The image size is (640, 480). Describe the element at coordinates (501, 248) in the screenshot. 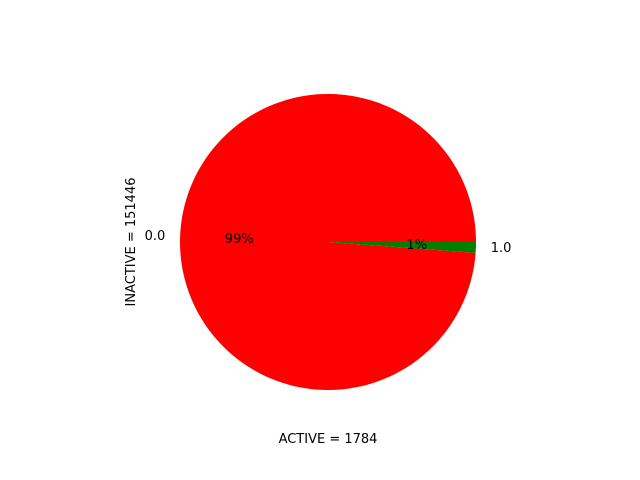

I see `category-label: 1.0` at that location.